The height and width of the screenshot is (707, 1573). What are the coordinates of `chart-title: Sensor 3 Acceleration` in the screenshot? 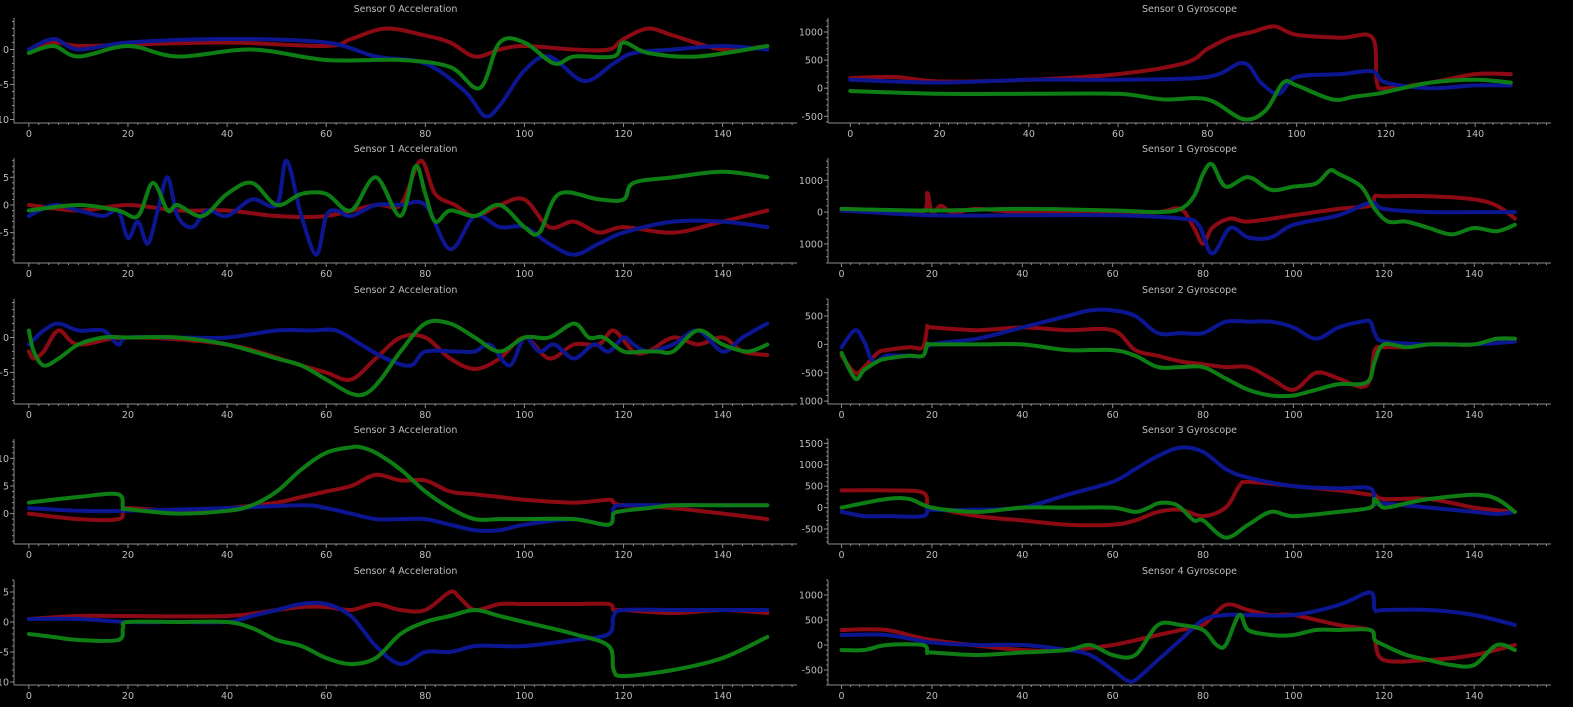 It's located at (406, 430).